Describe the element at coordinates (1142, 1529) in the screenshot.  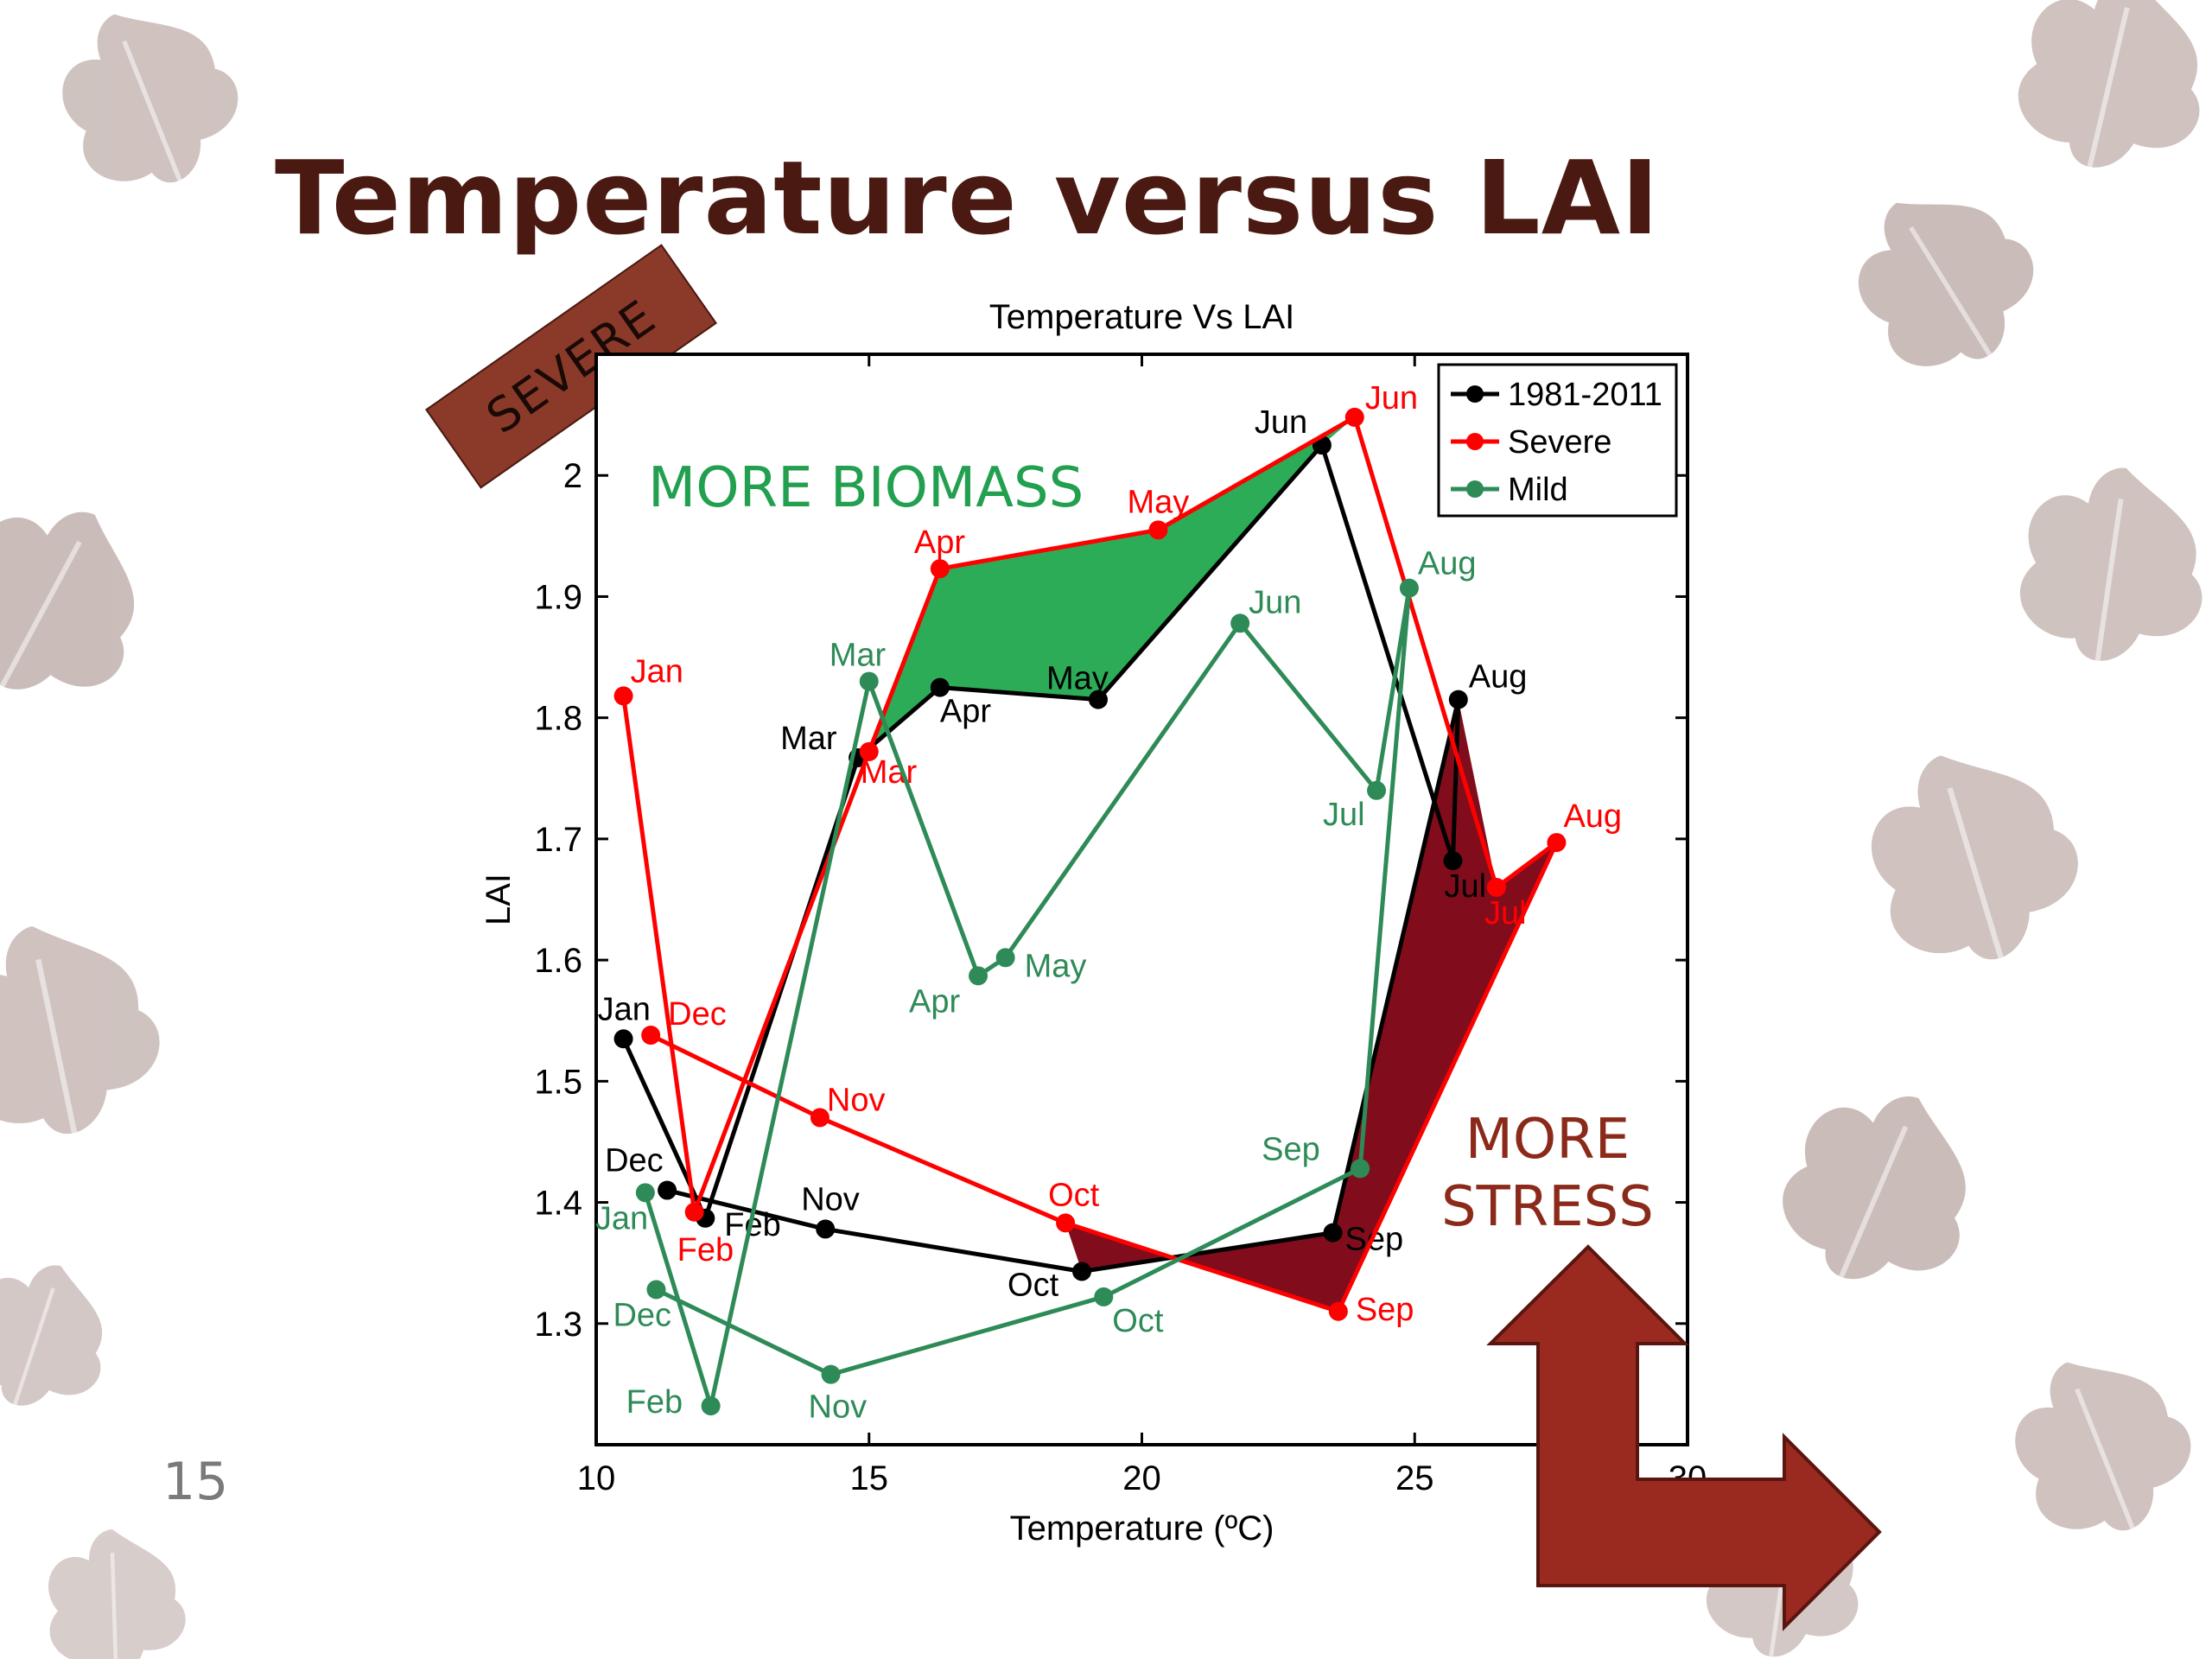
I see `x-axis-label: Temperature (ºC)` at that location.